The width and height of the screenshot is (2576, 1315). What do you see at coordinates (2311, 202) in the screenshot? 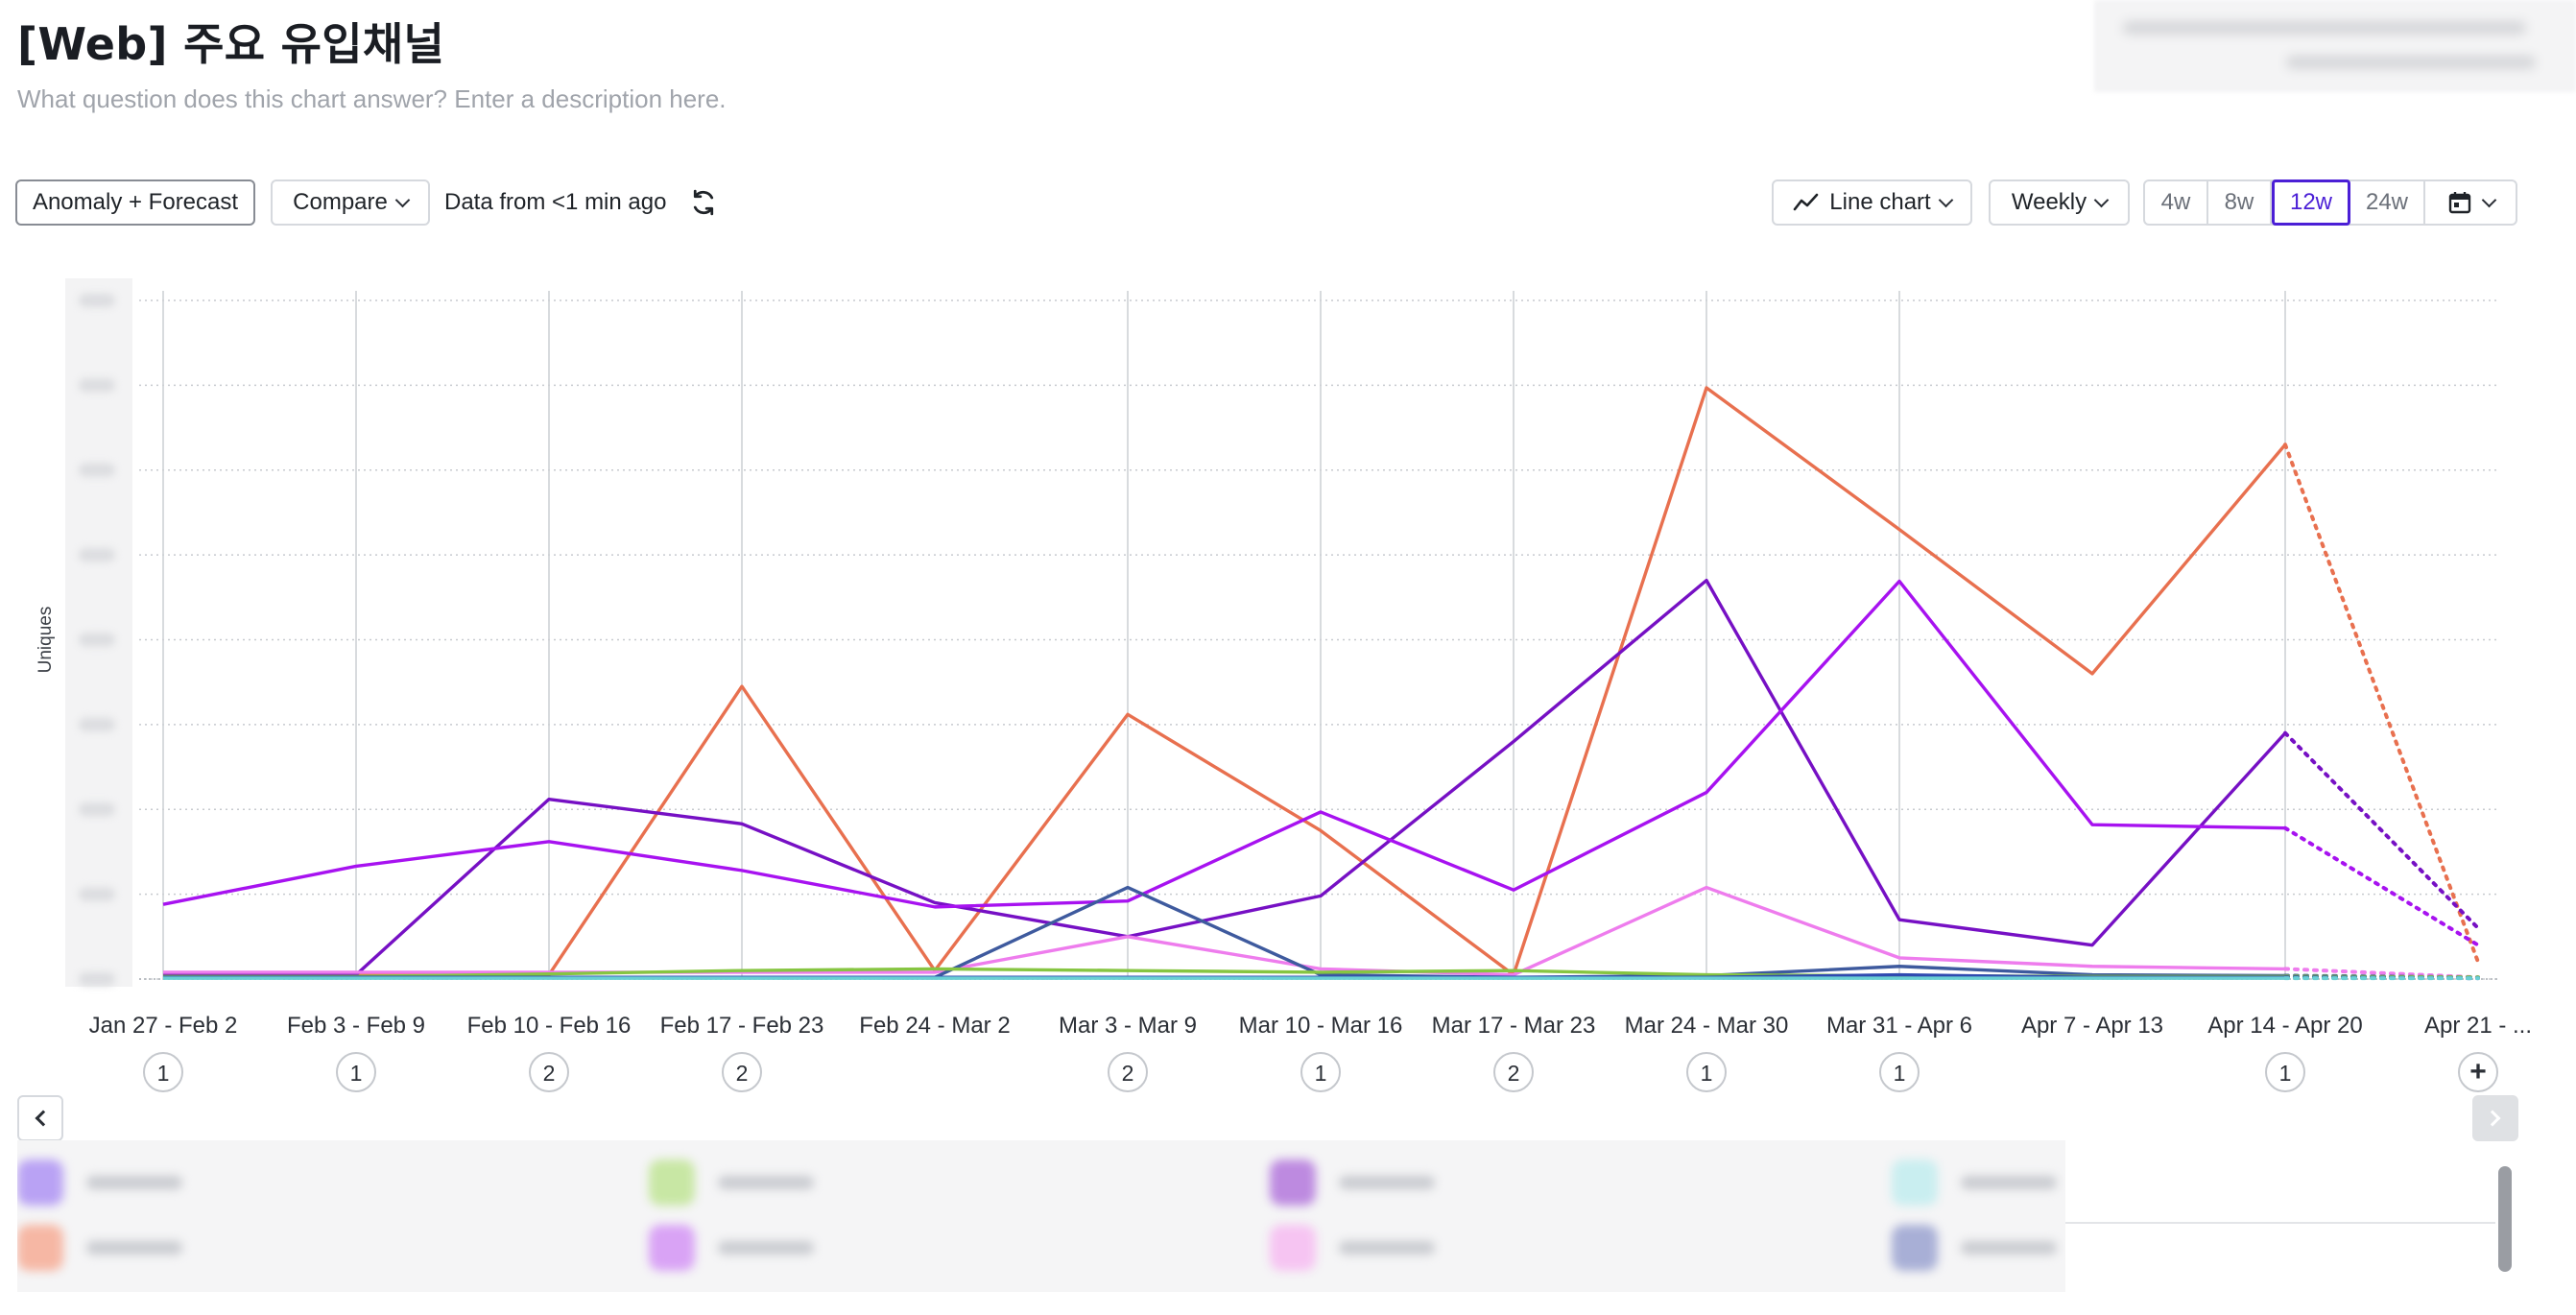
I see `range-12w-button: 12w` at bounding box center [2311, 202].